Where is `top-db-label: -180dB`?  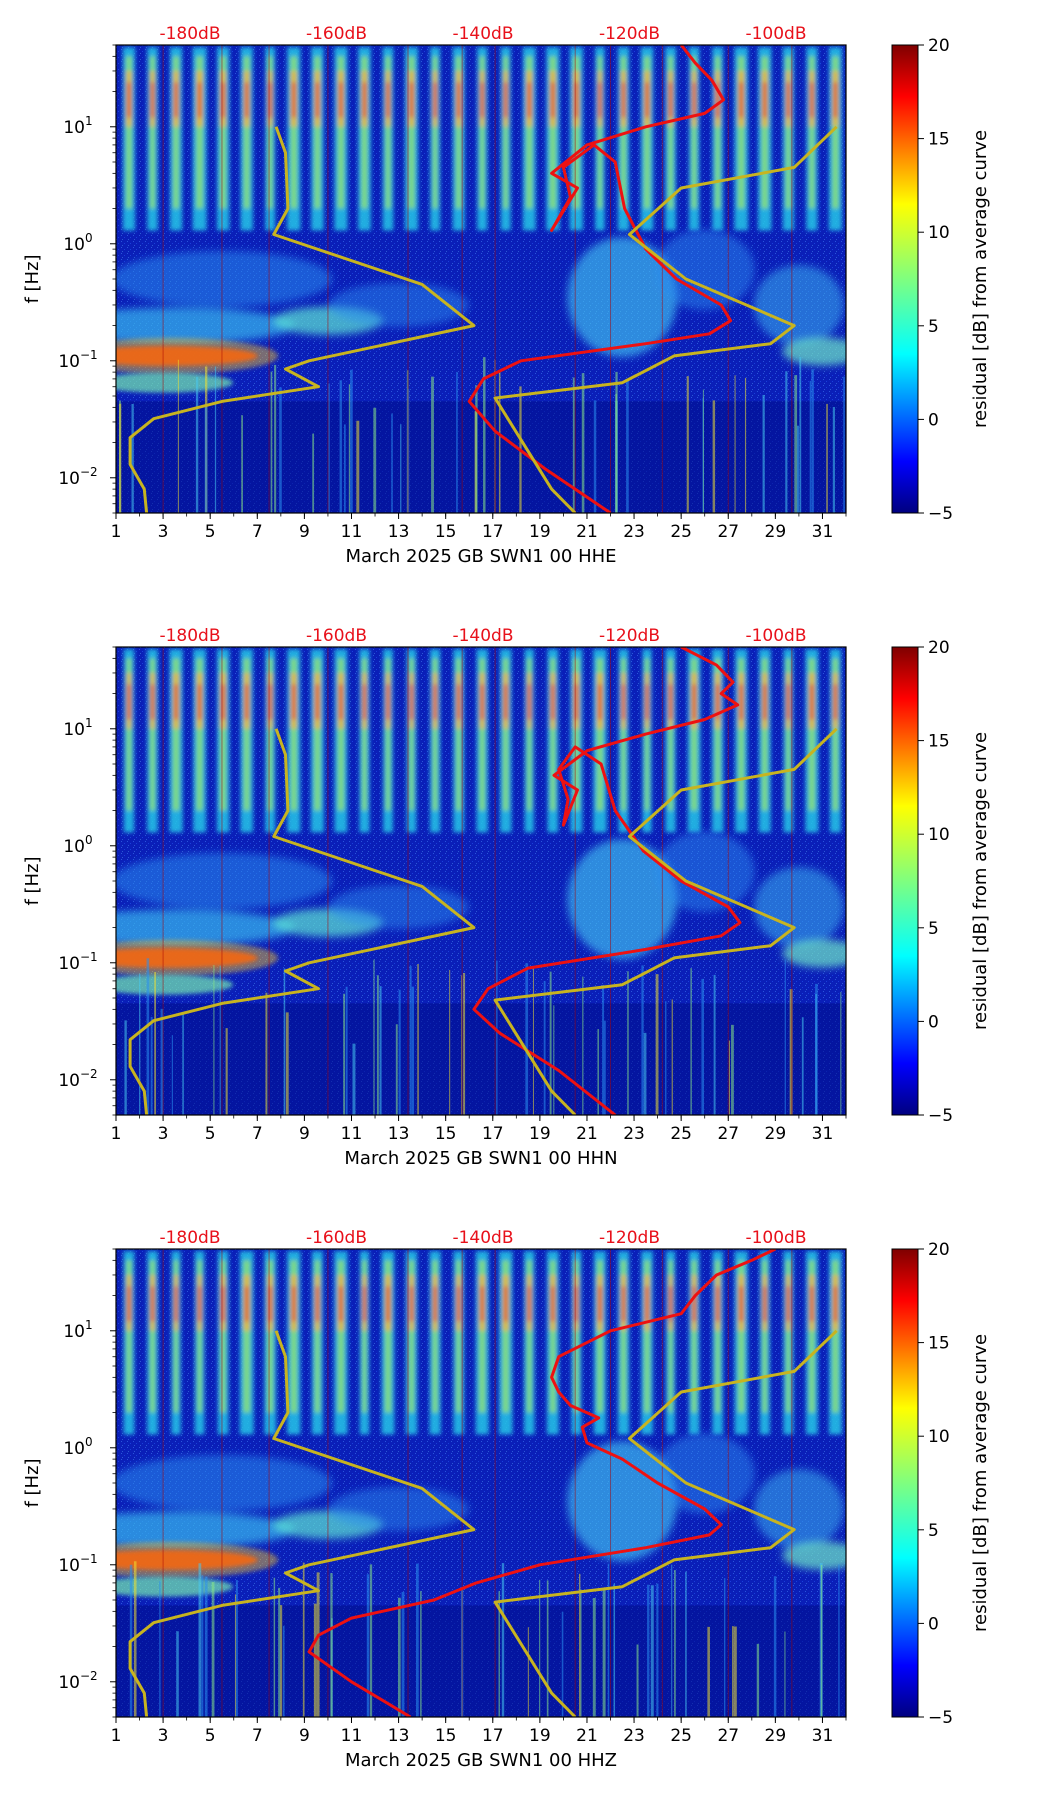 top-db-label: -180dB is located at coordinates (189, 636).